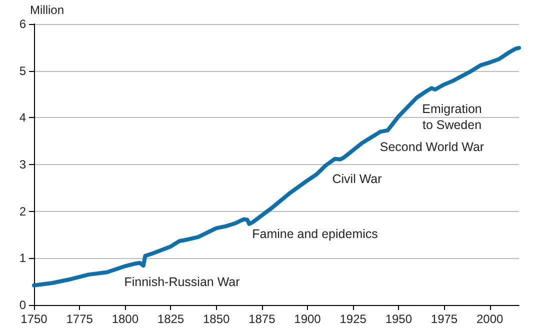 Image resolution: width=547 pixels, height=333 pixels. I want to click on x-tick-label: 1850, so click(216, 319).